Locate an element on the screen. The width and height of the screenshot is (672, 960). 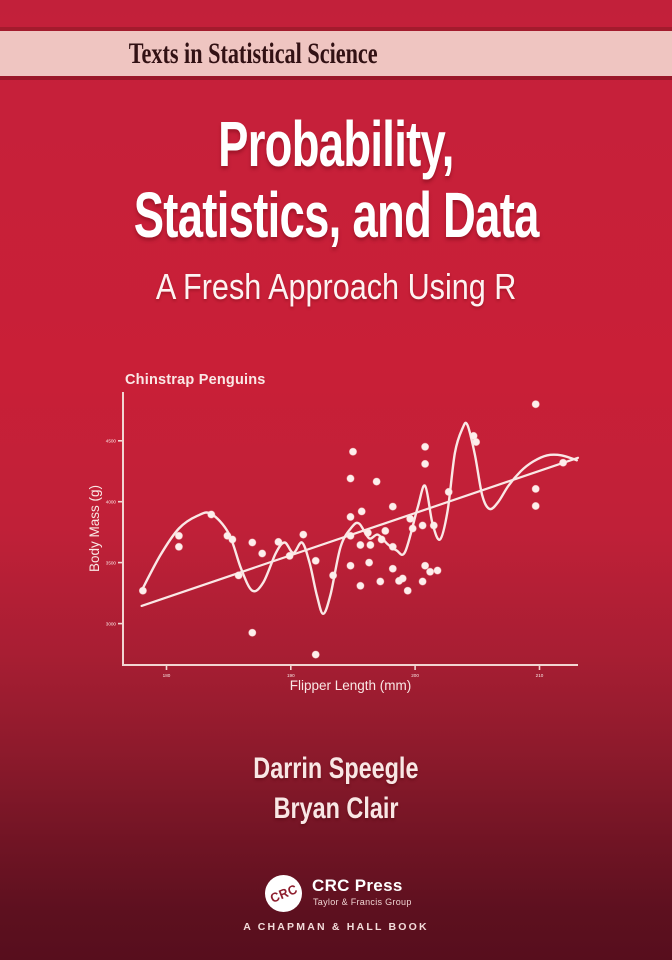
authors-block: Darrin Speegle Bryan Clair is located at coordinates (336, 789).